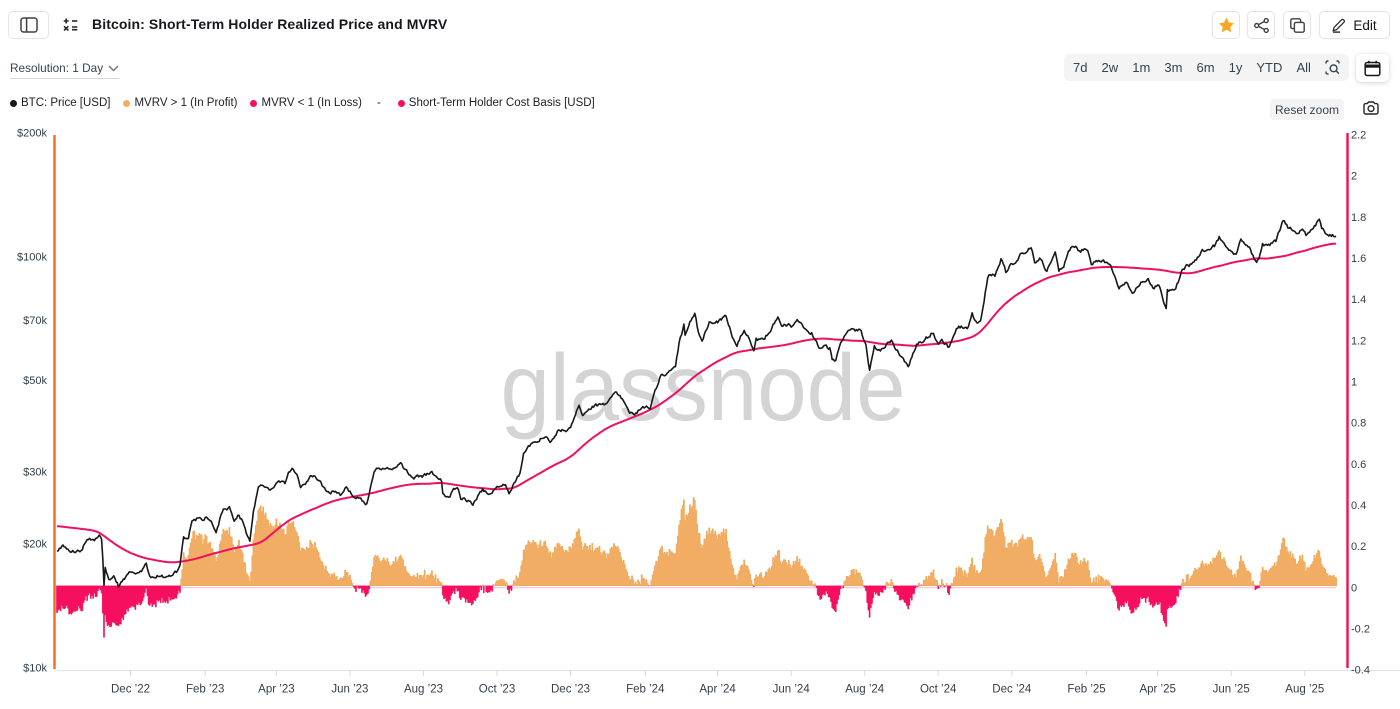 Image resolution: width=1400 pixels, height=709 pixels. Describe the element at coordinates (423, 690) in the screenshot. I see `svg-text: Aug ’23` at that location.